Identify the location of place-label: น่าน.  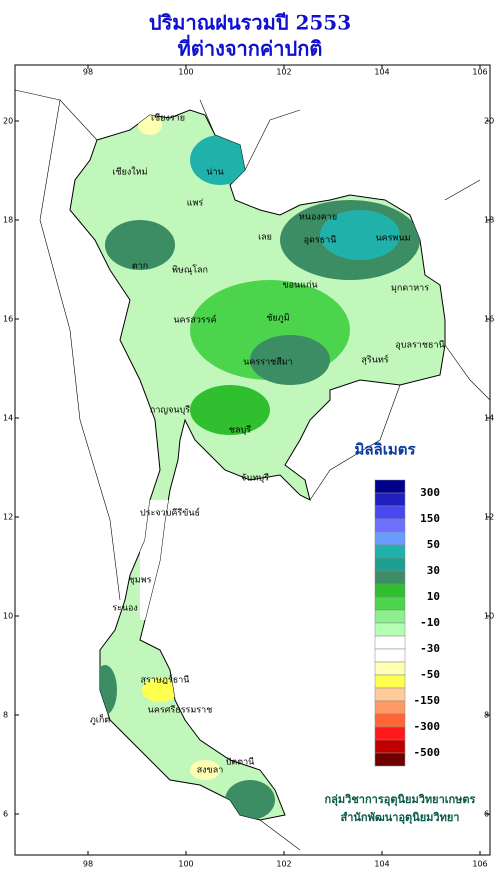
(214, 173).